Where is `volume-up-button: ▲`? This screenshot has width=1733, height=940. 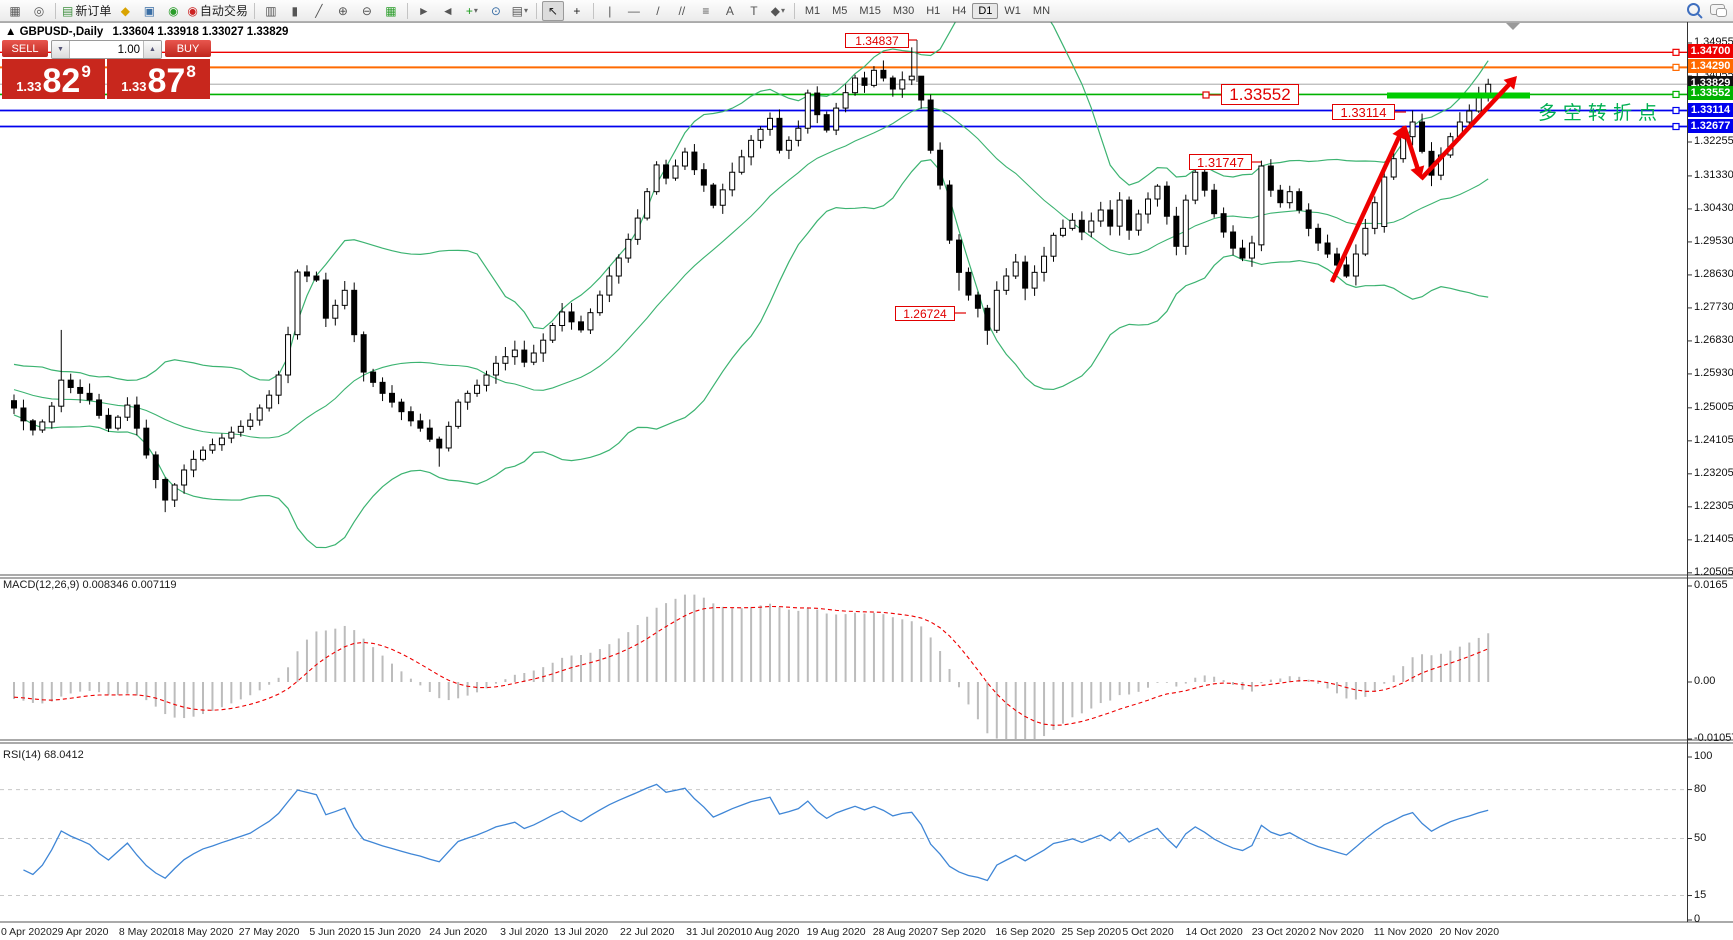 volume-up-button: ▲ is located at coordinates (152, 49).